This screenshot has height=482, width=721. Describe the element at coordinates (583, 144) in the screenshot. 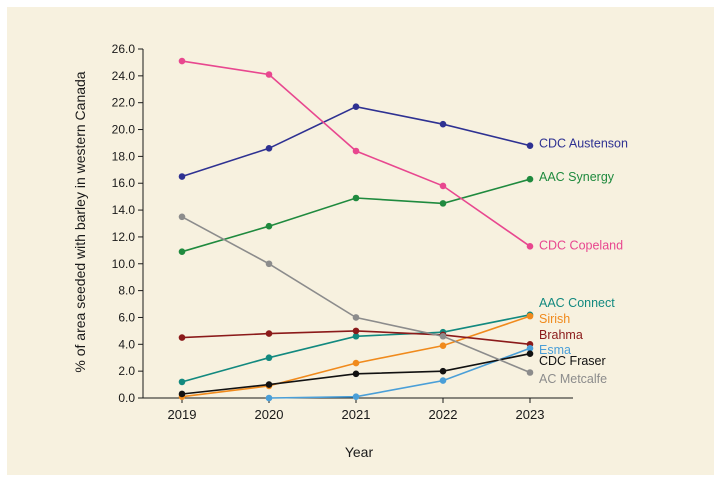

I see `series-label-cdc-austenson: CDC Austenson` at that location.